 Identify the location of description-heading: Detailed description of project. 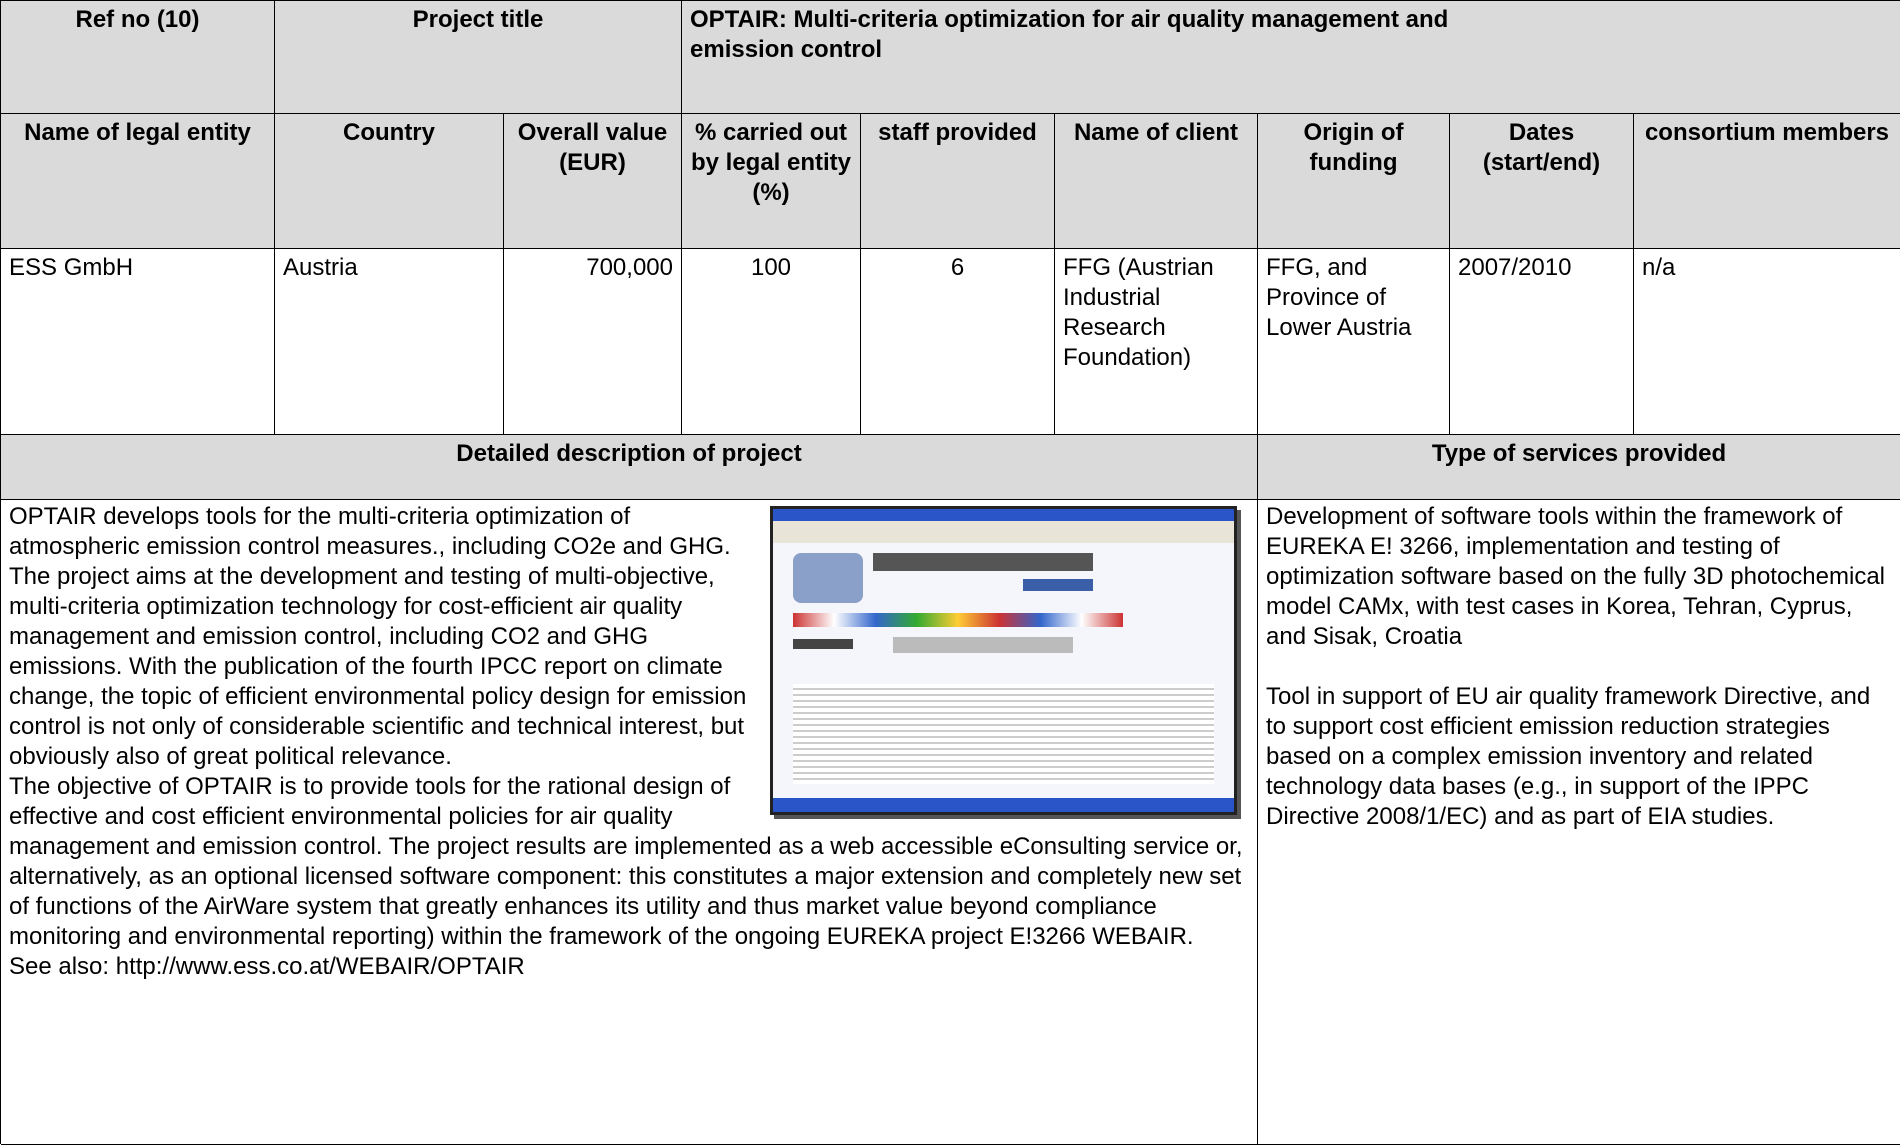
(629, 467).